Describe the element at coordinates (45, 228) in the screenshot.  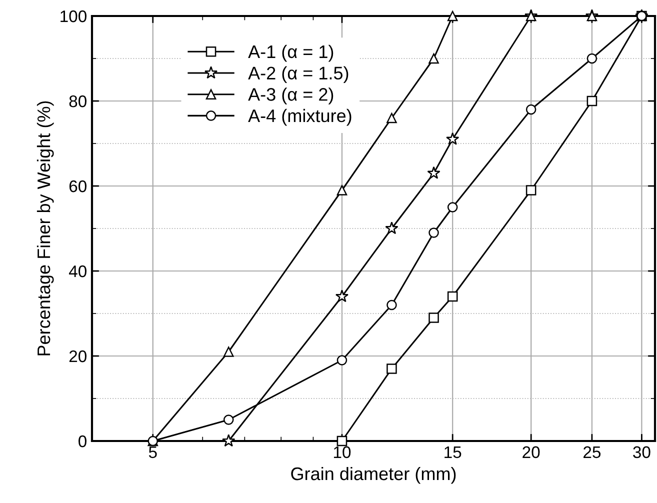
I see `y-axis-title: Percentage Finer by Weight (%)` at that location.